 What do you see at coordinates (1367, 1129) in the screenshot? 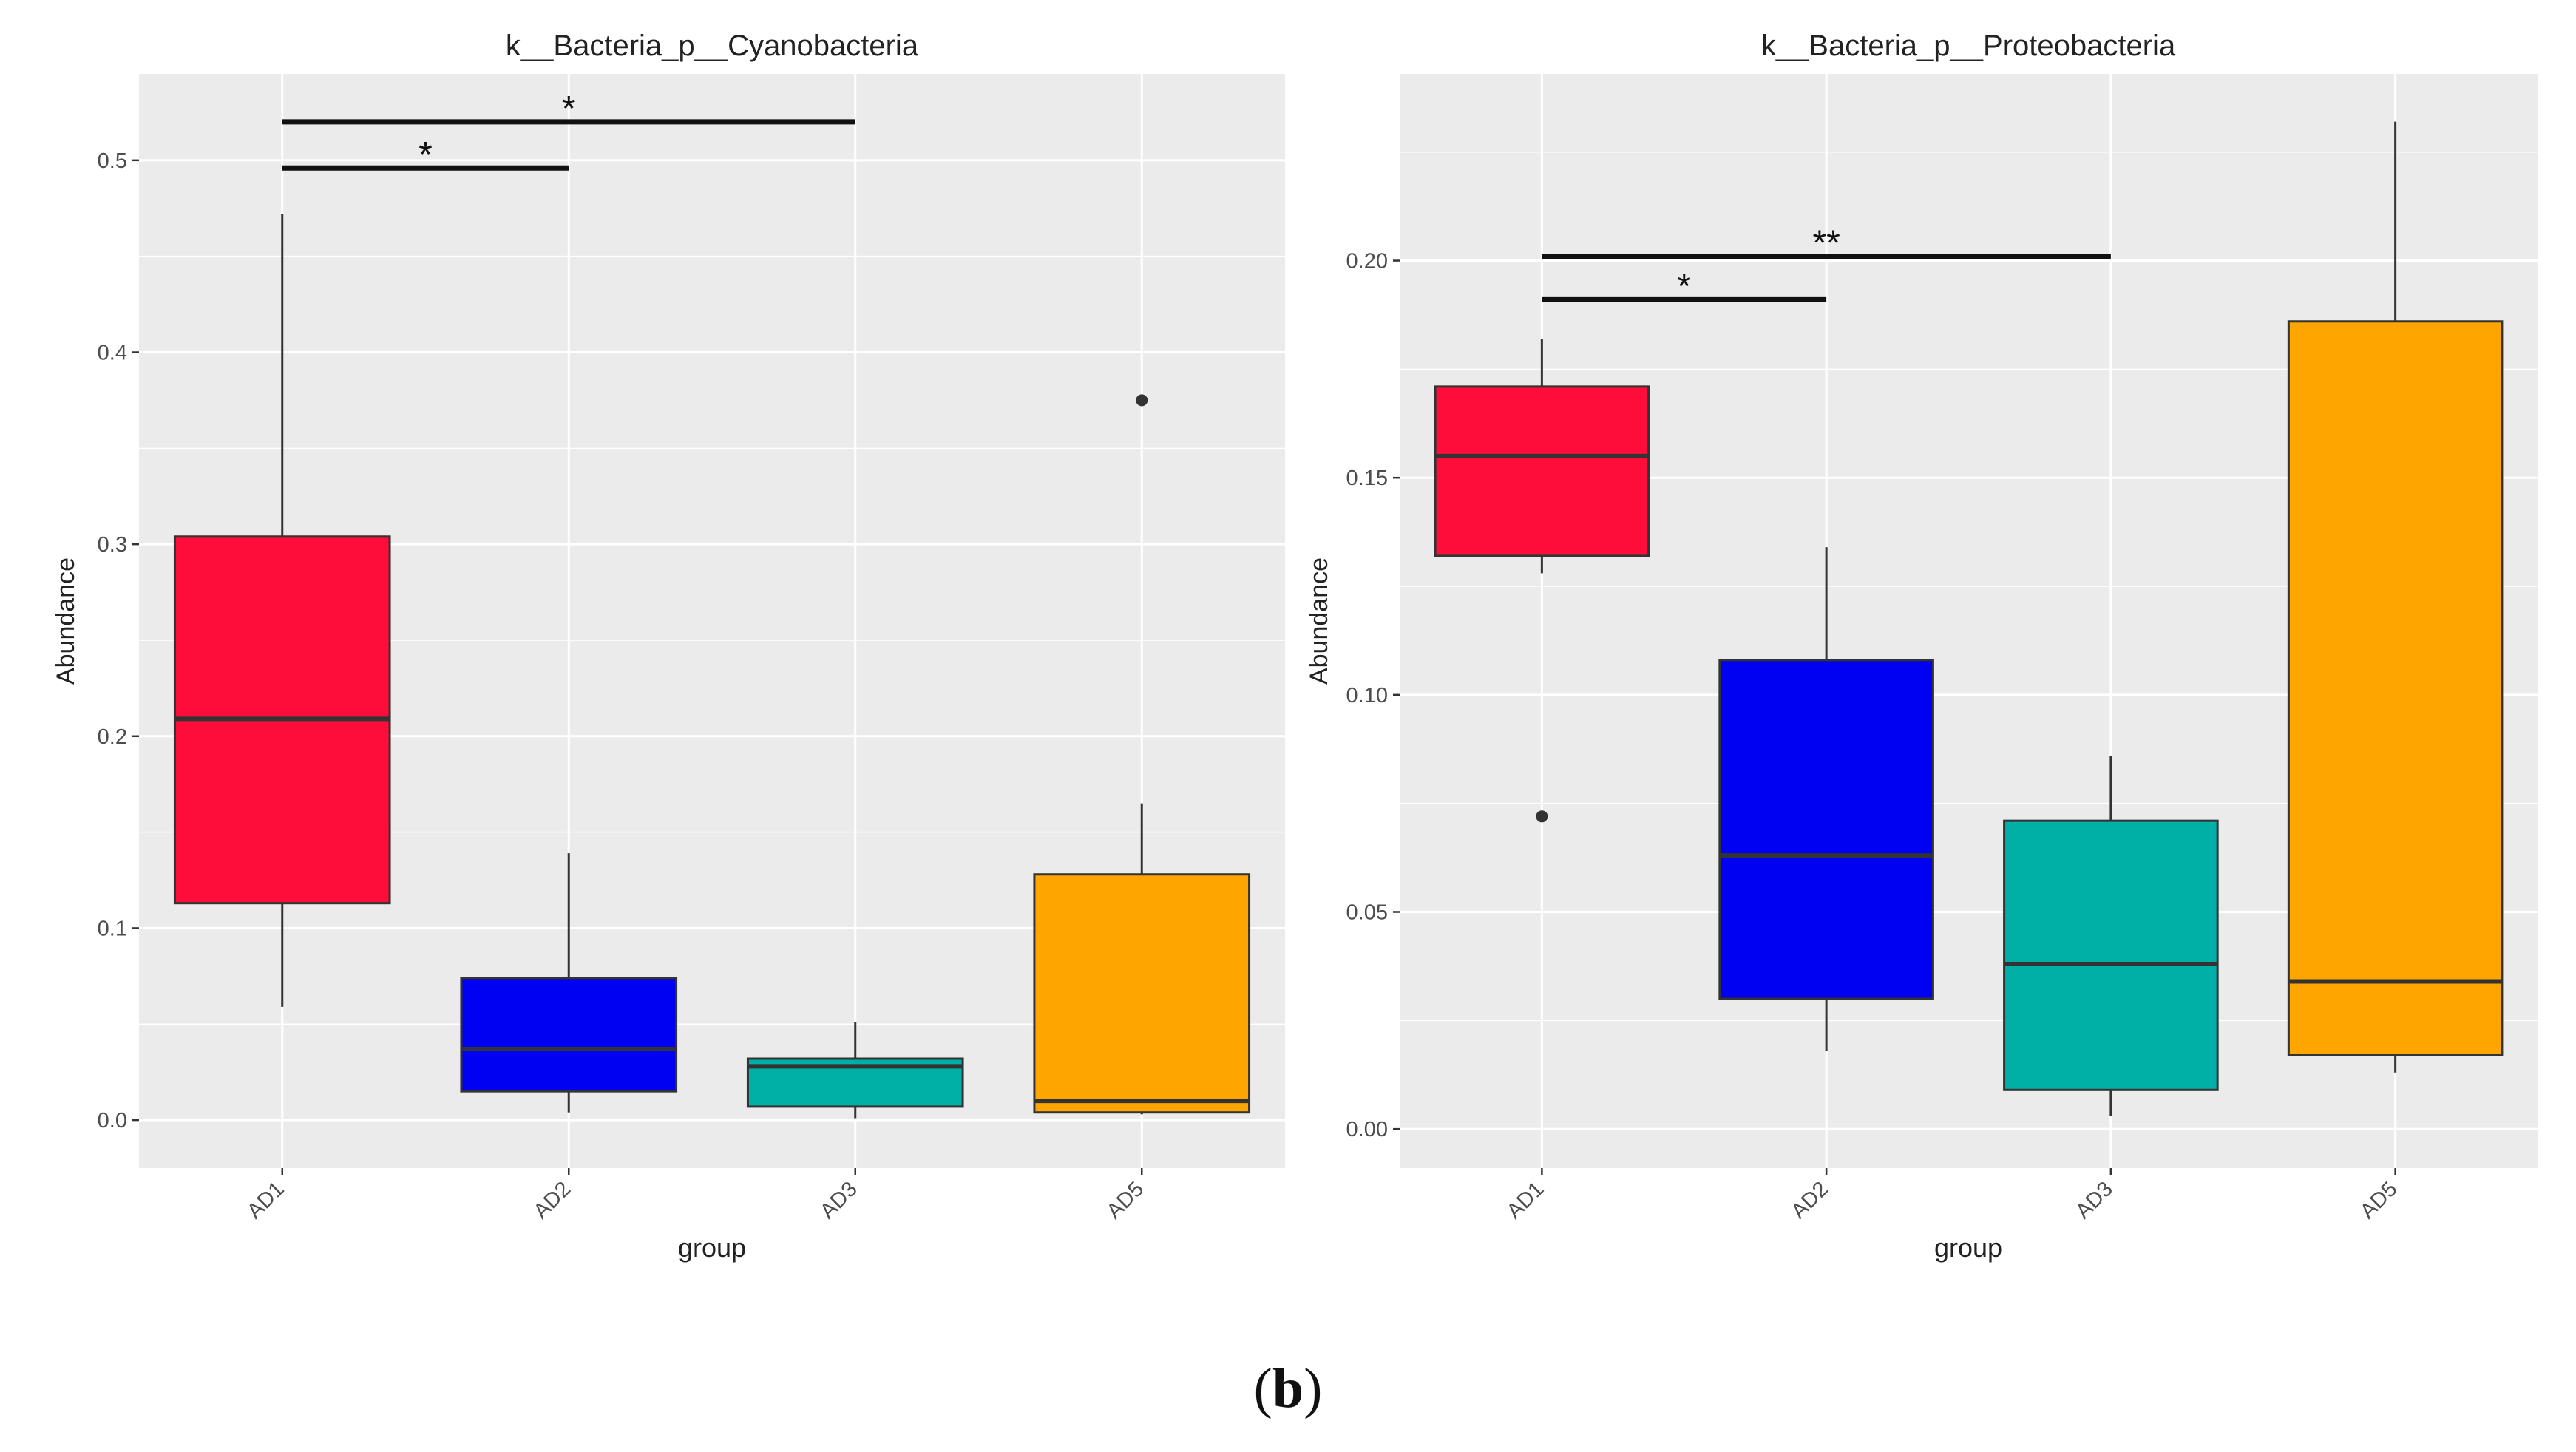
I see `panel2-y-tick-label: 0.00` at bounding box center [1367, 1129].